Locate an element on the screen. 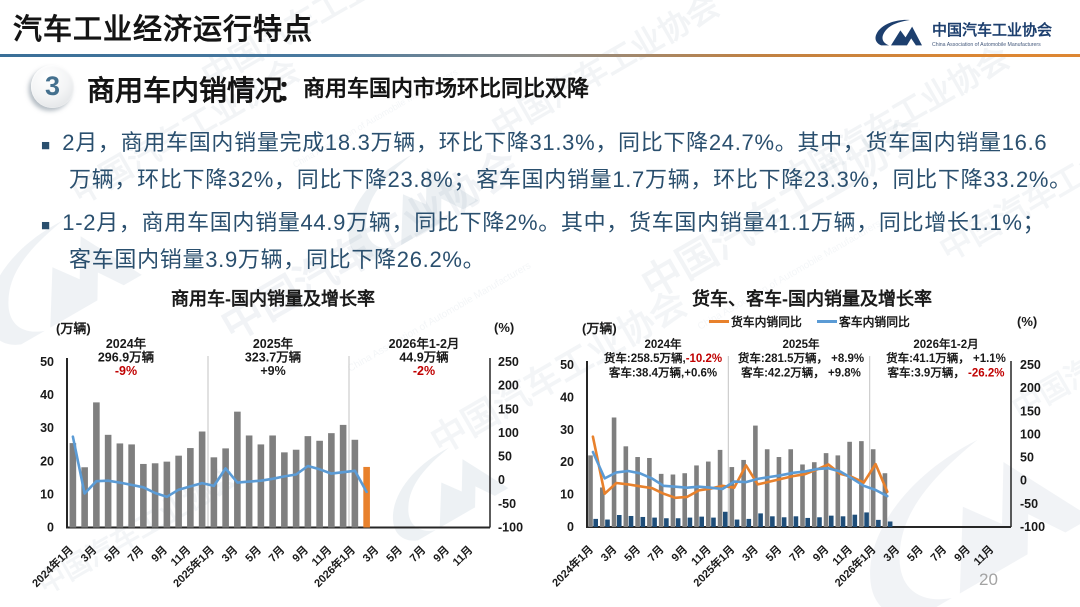  svg-text: 客车:3.9万辆， -26.2% is located at coordinates (946, 372).